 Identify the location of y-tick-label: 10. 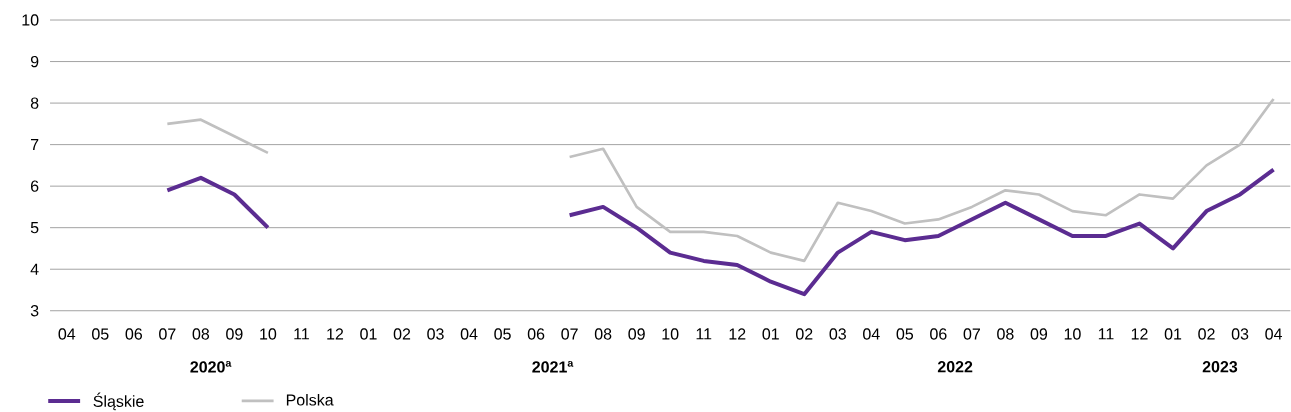
(30, 20).